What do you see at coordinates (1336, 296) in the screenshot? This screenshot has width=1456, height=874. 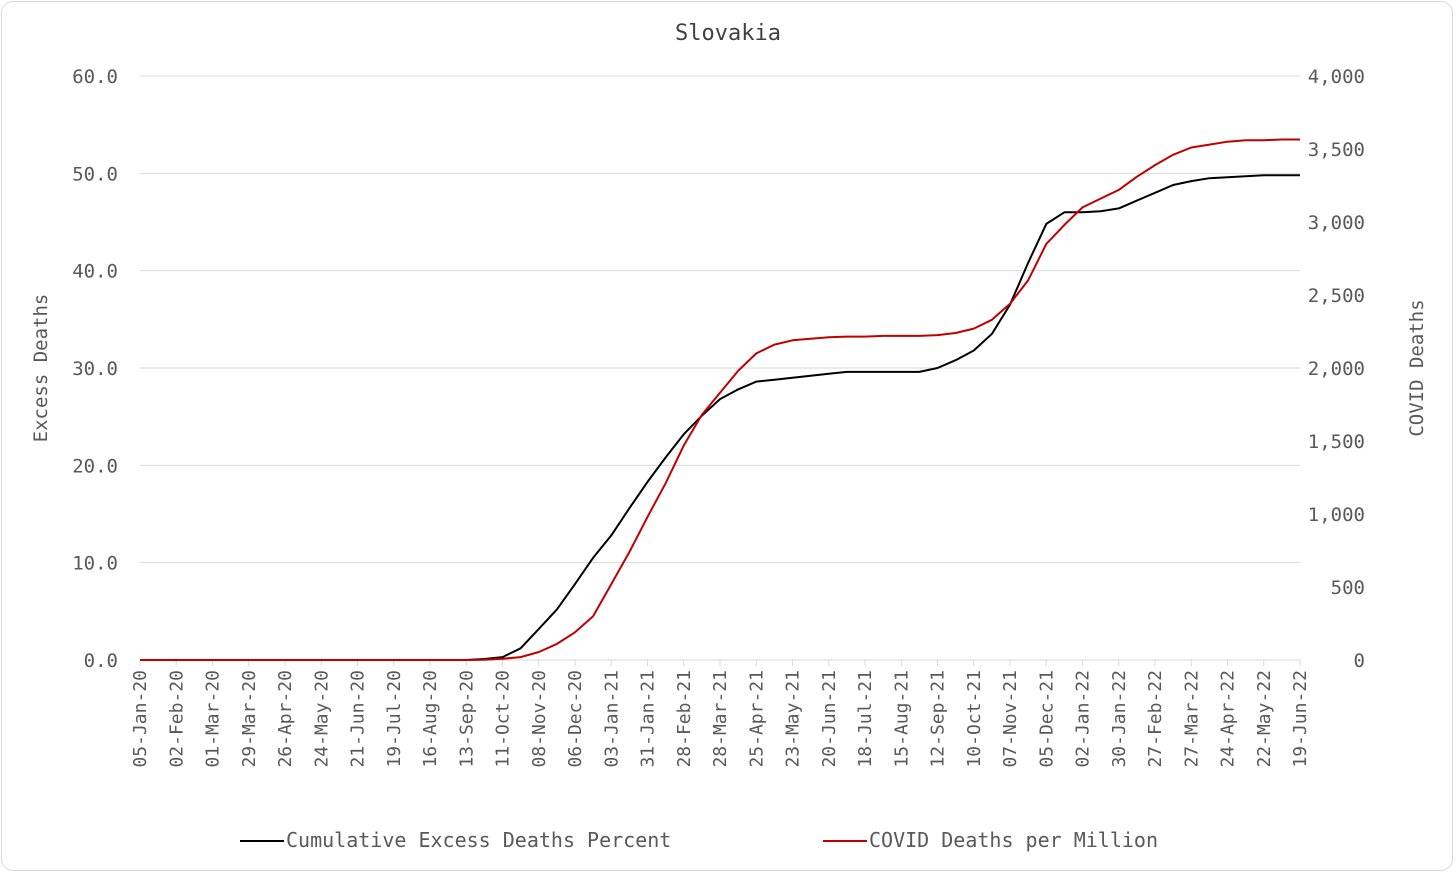 I see `y2-tick-label: 2,500` at bounding box center [1336, 296].